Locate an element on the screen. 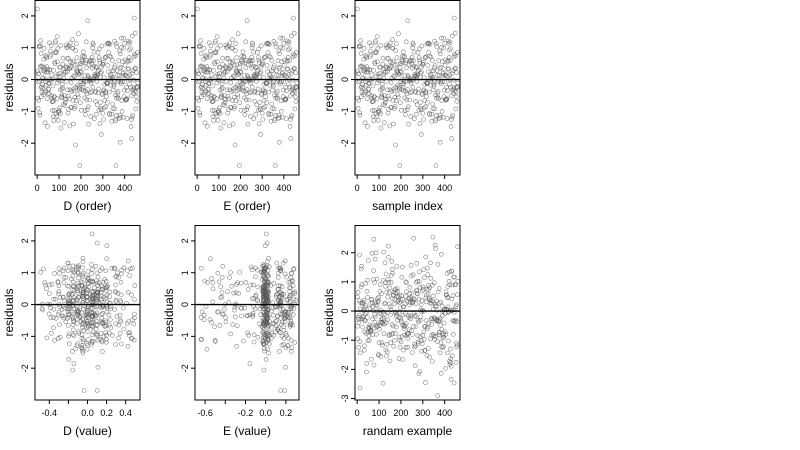 The width and height of the screenshot is (800, 450). y-tick-label: 2 is located at coordinates (25, 240).